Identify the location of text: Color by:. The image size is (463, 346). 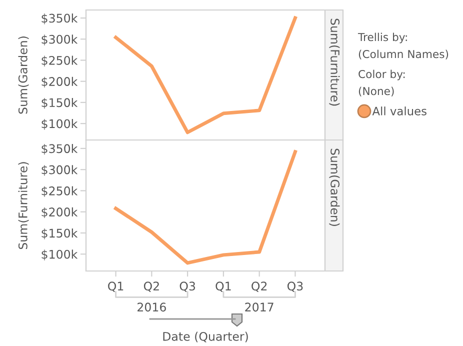
(381, 75).